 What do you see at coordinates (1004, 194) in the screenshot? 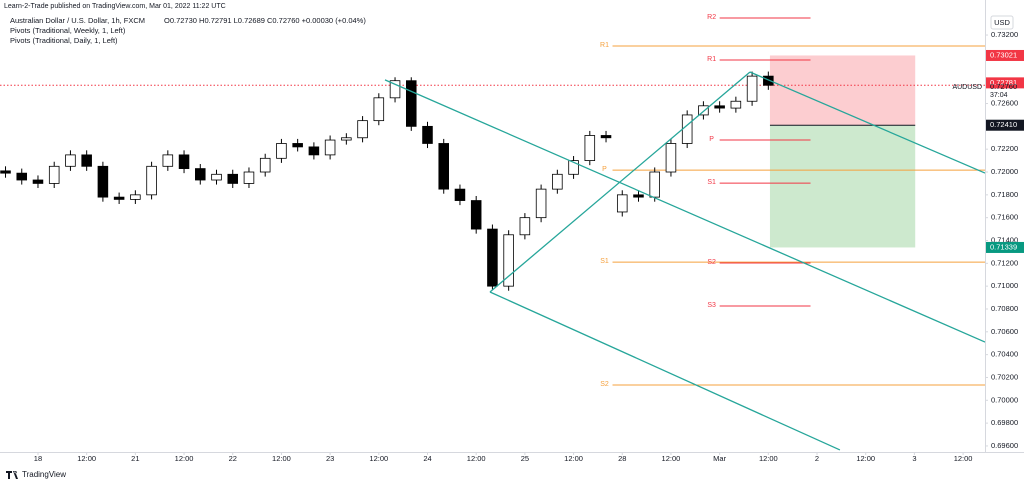
I see `y-tick-label: 0.71800` at bounding box center [1004, 194].